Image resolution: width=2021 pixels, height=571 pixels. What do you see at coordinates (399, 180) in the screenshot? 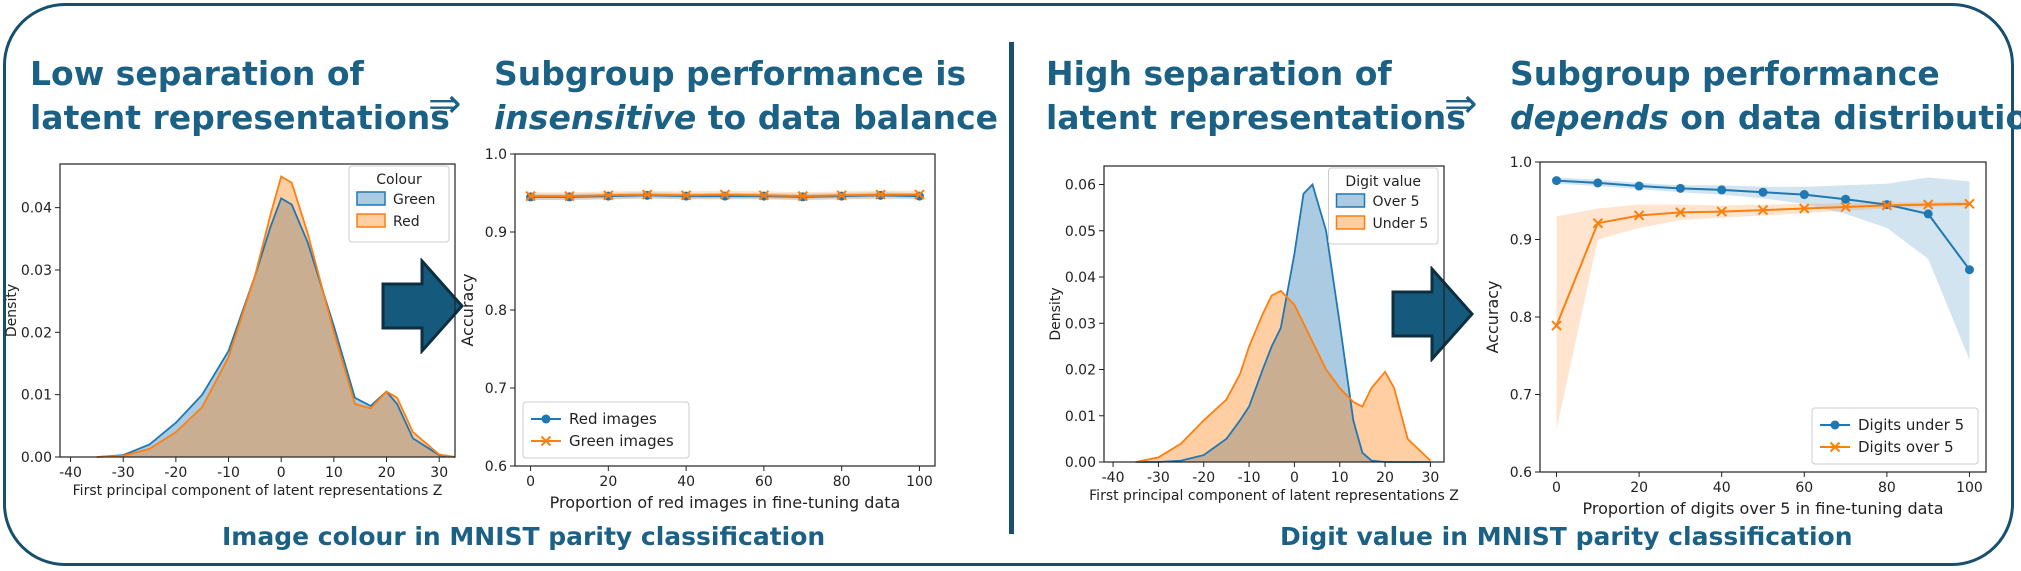
I see `legend-title: Colour` at bounding box center [399, 180].